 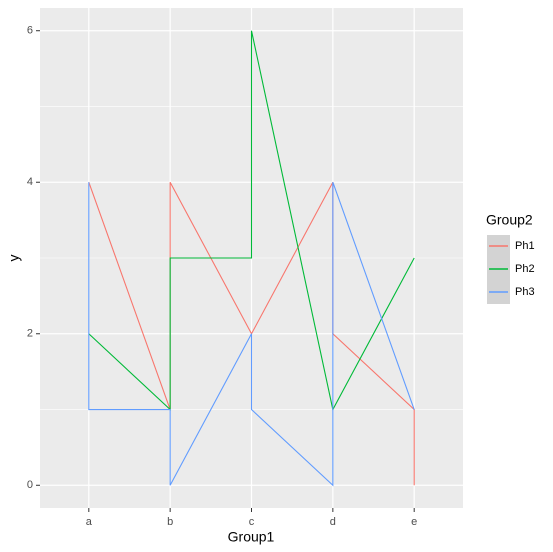 I want to click on x-axis-label: Group1, so click(x=251, y=537).